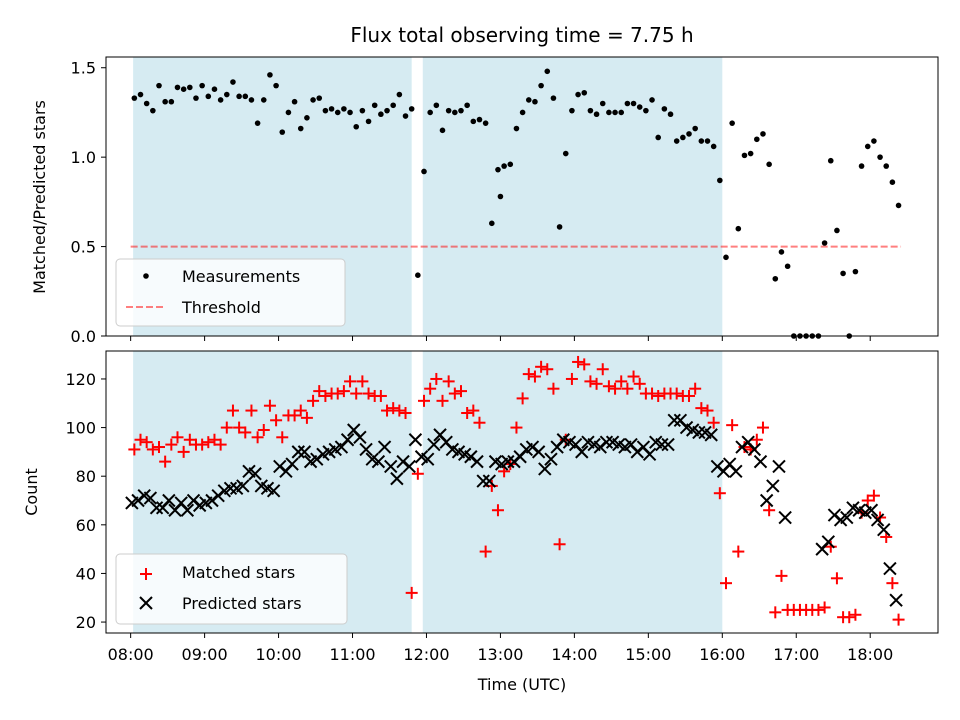  I want to click on top-y-tick-label: 1.0, so click(83, 157).